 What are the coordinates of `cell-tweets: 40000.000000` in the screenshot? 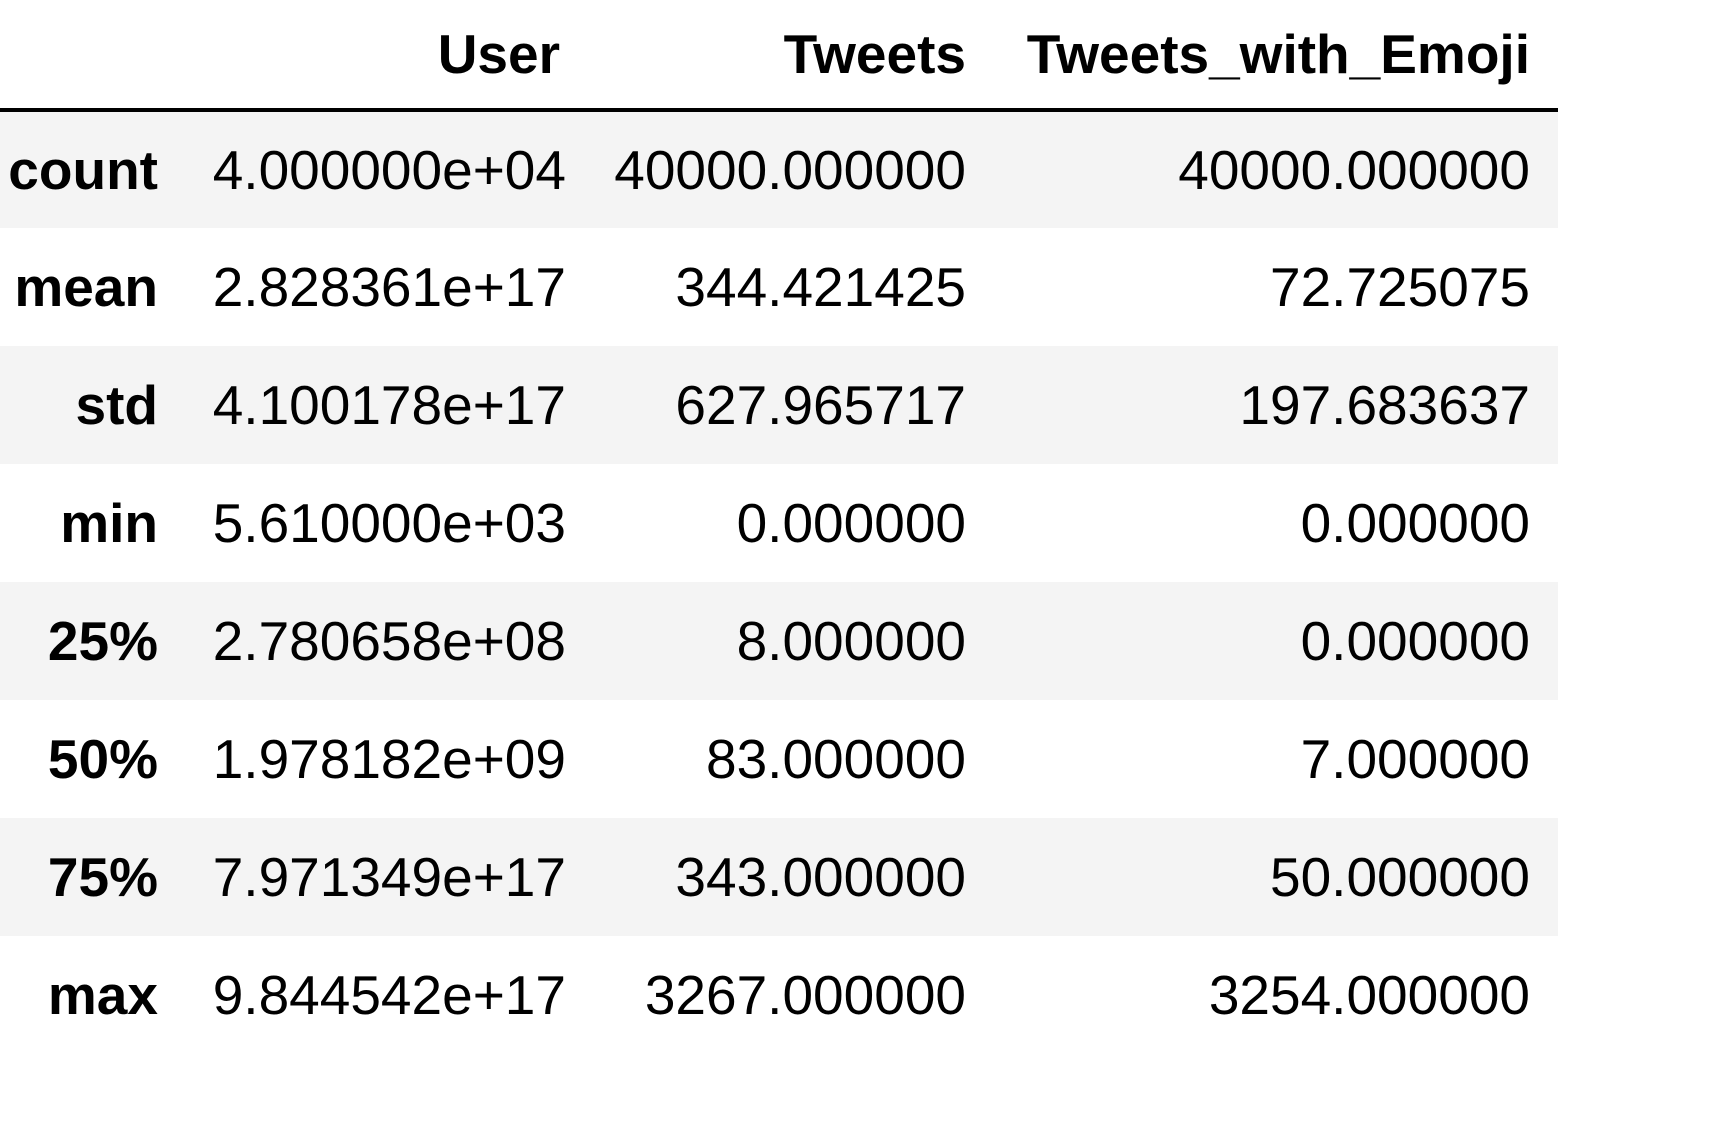 It's located at (790, 170).